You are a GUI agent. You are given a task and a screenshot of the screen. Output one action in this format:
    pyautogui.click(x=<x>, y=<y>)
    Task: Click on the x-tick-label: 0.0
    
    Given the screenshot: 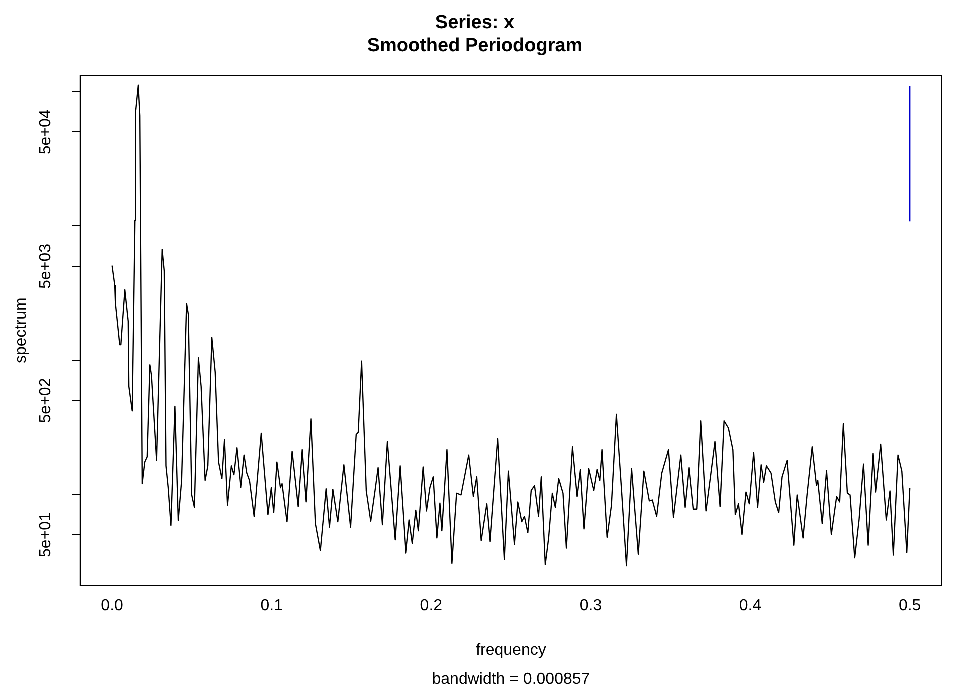 What is the action you would take?
    pyautogui.click(x=112, y=606)
    